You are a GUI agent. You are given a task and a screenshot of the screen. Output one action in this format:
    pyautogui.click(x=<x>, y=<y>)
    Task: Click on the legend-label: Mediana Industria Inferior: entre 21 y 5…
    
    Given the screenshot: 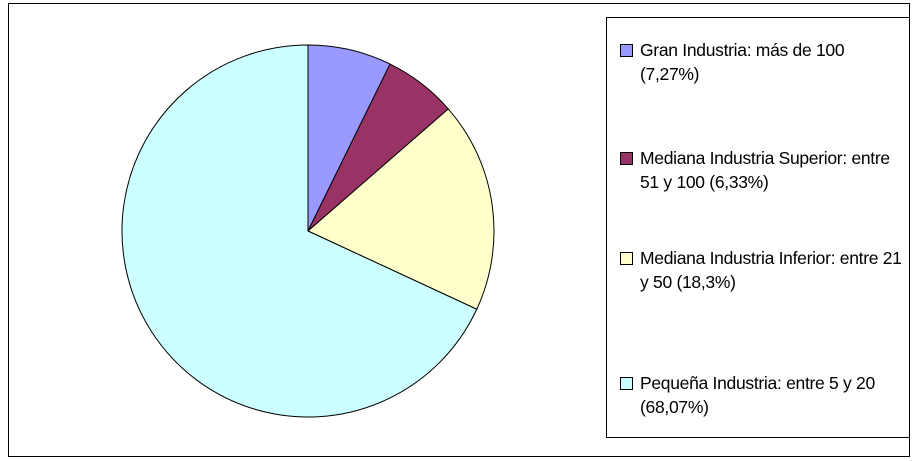 What is the action you would take?
    pyautogui.click(x=771, y=270)
    